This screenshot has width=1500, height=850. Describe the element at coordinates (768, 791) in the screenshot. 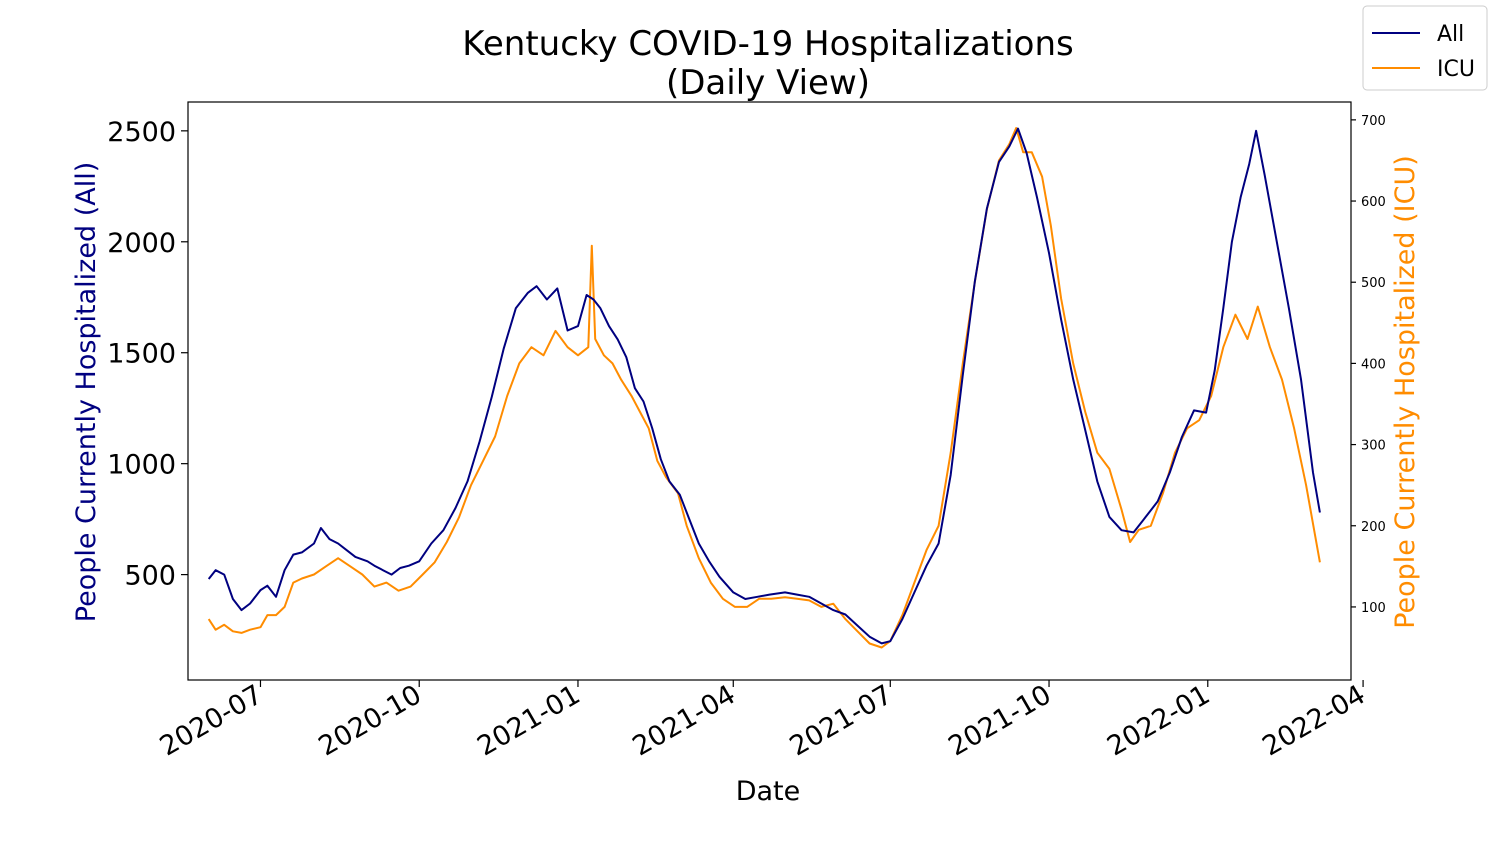

I see `x-axis-label: Date` at that location.